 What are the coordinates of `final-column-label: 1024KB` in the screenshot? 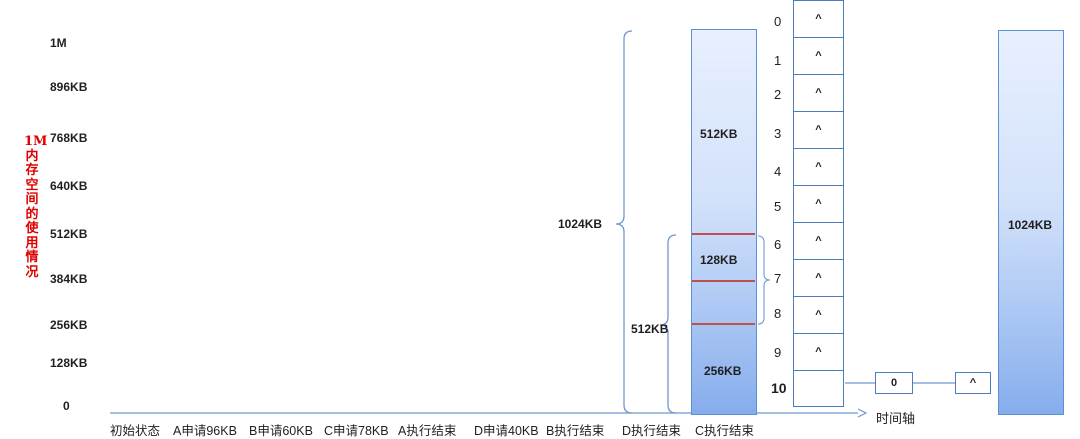 It's located at (1030, 225).